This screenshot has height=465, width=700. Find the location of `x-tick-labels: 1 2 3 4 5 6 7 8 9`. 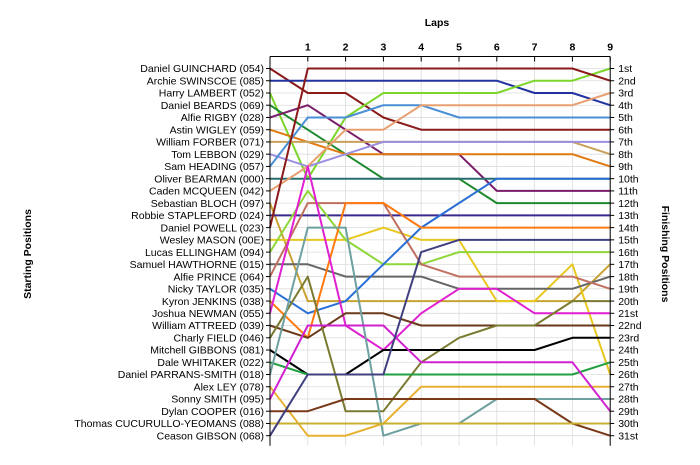

x-tick-labels: 1 2 3 4 5 6 7 8 9 is located at coordinates (459, 48).